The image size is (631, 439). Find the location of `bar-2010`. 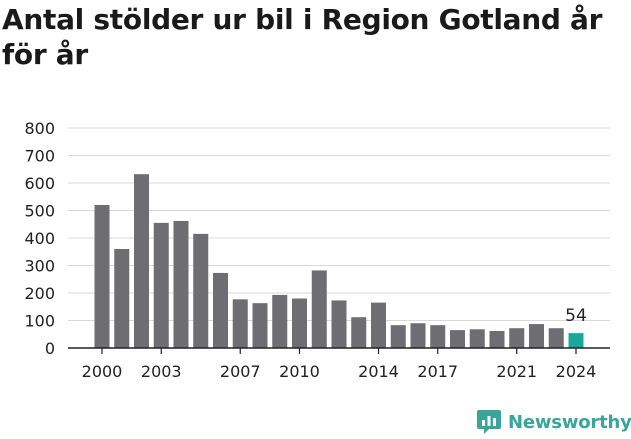

bar-2010 is located at coordinates (299, 323).